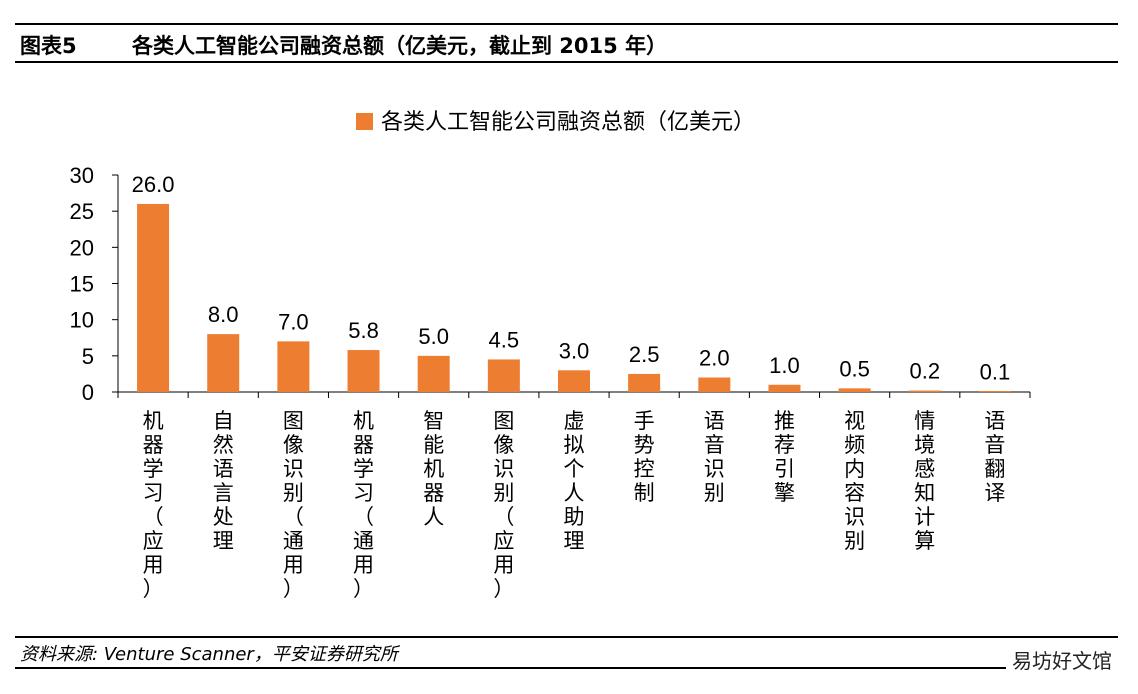  What do you see at coordinates (854, 368) in the screenshot?
I see `data-label: 0.5` at bounding box center [854, 368].